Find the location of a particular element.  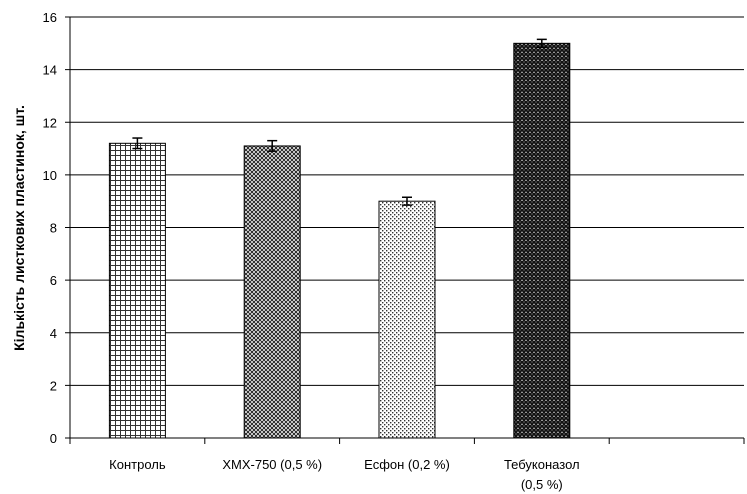

x-category-label: (0,5 %) is located at coordinates (542, 484).